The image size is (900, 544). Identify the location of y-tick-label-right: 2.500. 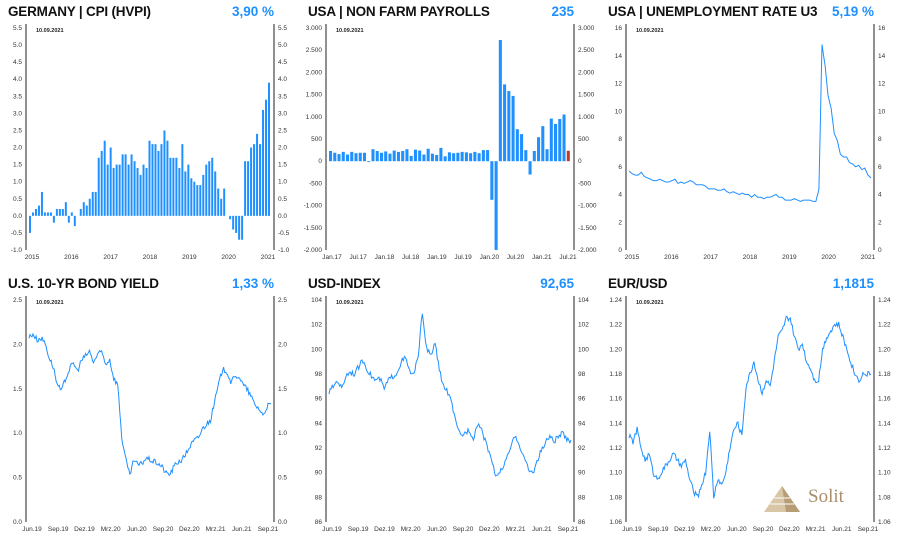
(586, 50).